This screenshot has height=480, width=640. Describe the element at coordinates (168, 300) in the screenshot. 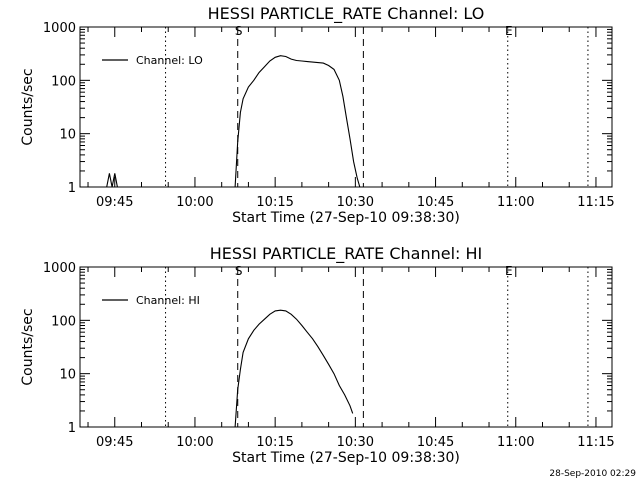

I see `legend-entry: Channel: HI` at that location.